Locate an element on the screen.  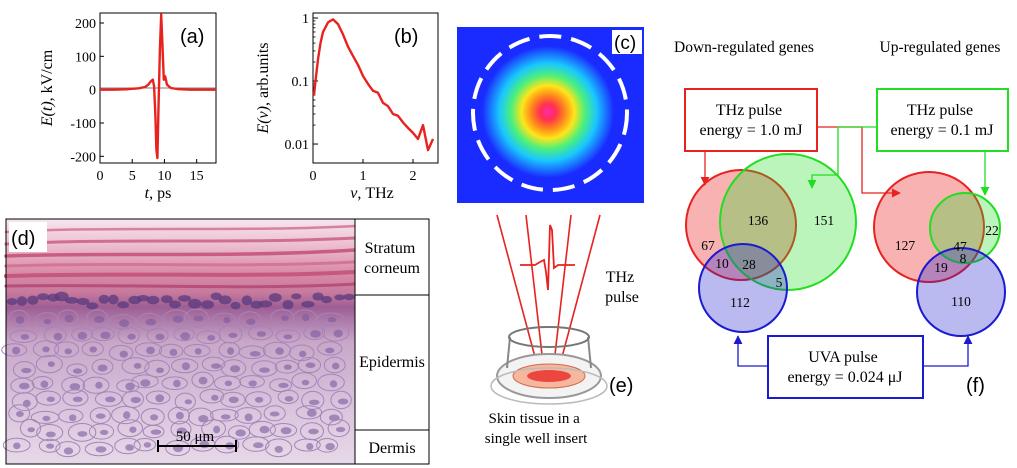
panel-a-ytick-labels: 200 100 0 -100 -200 is located at coordinates (83, 91).